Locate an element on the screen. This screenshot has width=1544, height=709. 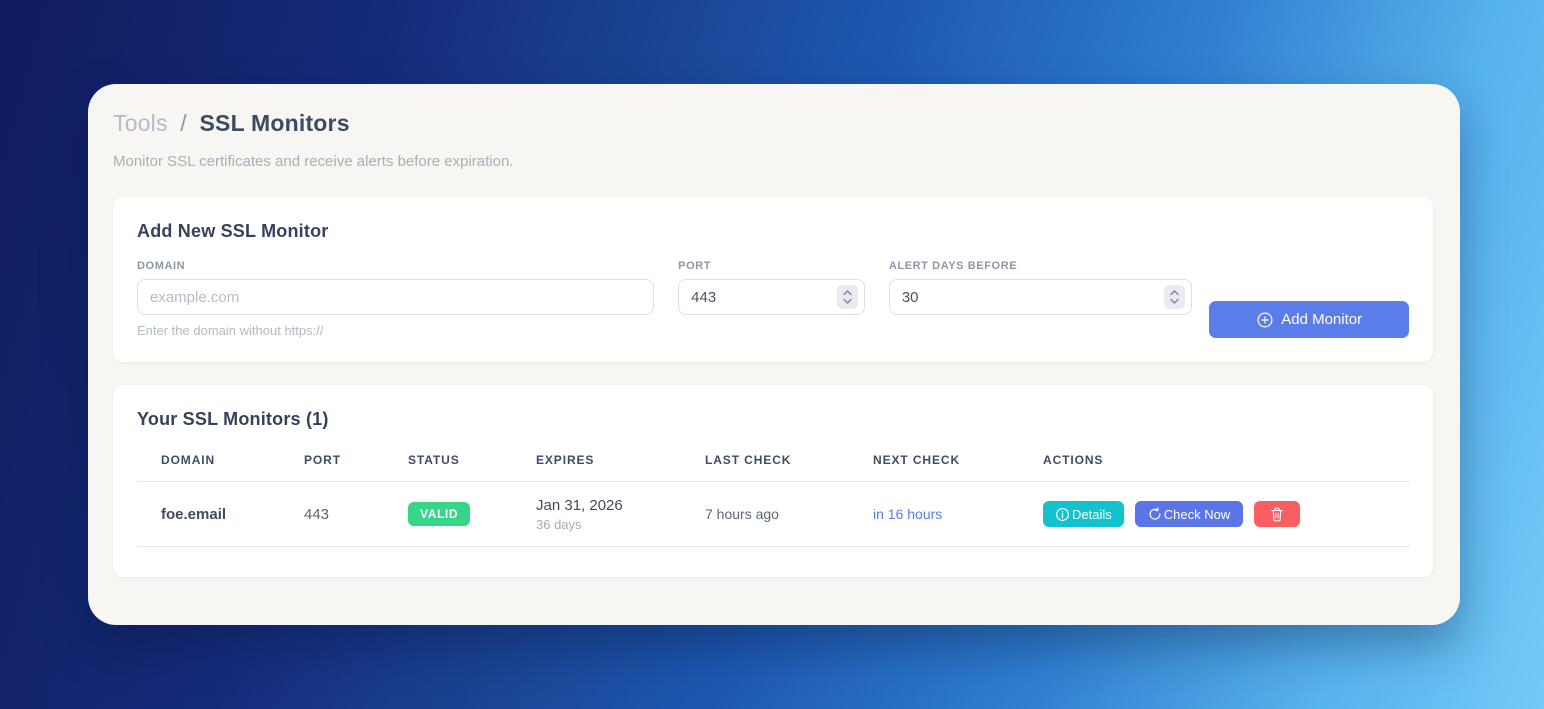
port-input is located at coordinates (771, 297).